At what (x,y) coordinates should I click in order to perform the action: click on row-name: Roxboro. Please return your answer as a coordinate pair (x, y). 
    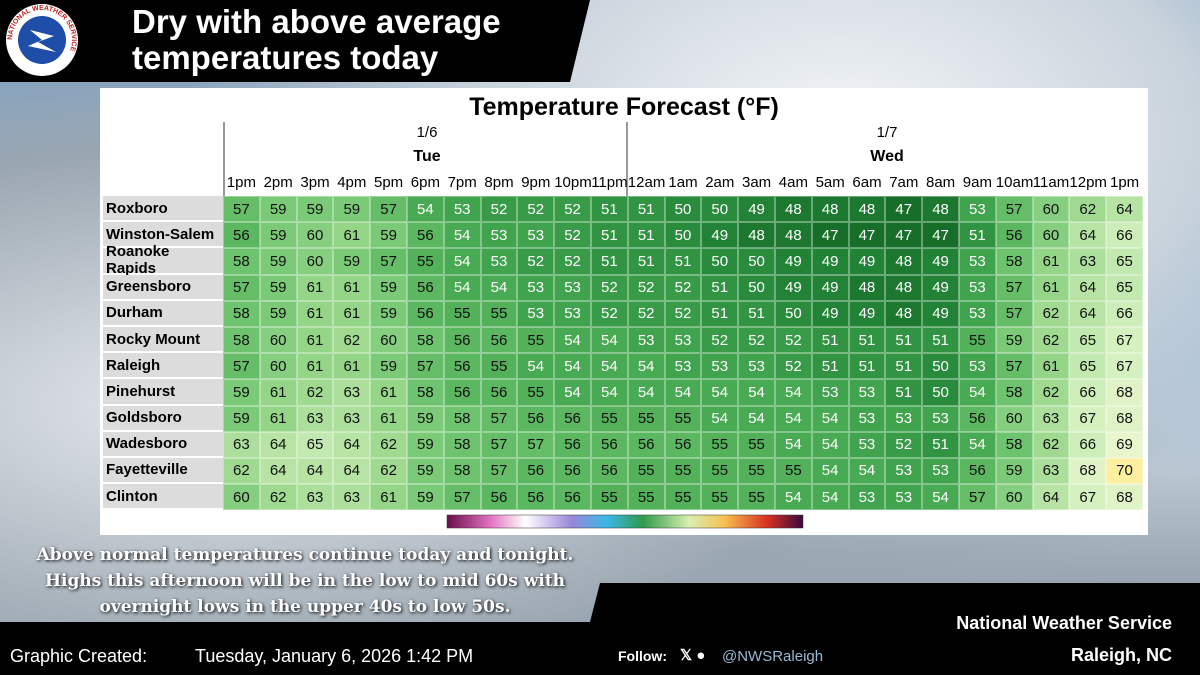
    Looking at the image, I should click on (163, 209).